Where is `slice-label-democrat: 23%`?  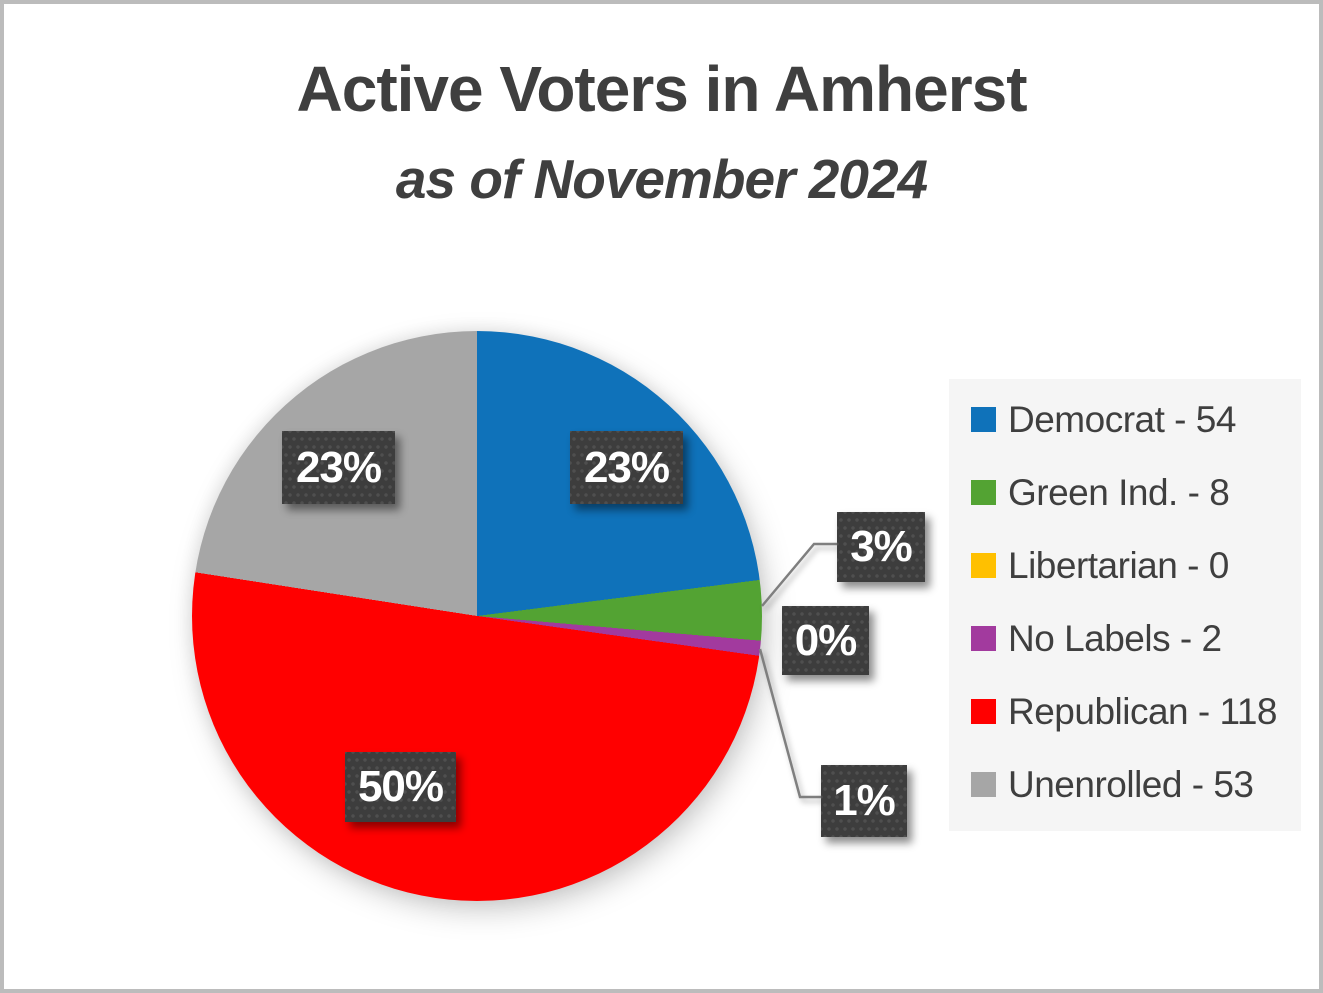
slice-label-democrat: 23% is located at coordinates (626, 467).